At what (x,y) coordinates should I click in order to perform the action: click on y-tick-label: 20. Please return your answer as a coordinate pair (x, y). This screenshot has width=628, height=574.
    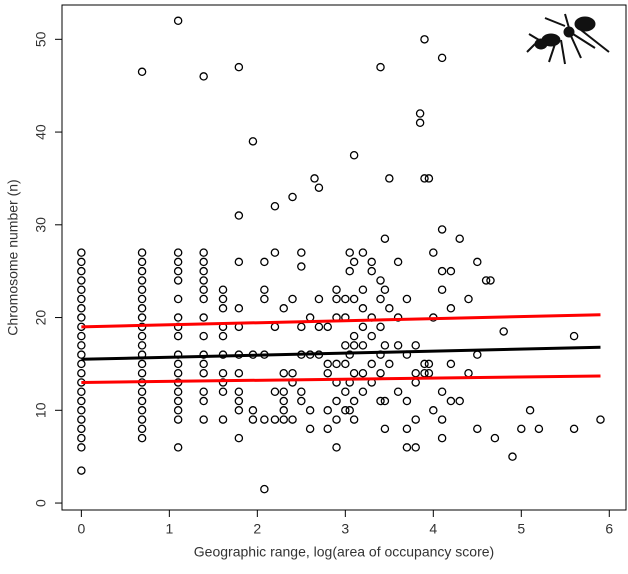
    Looking at the image, I should click on (41, 318).